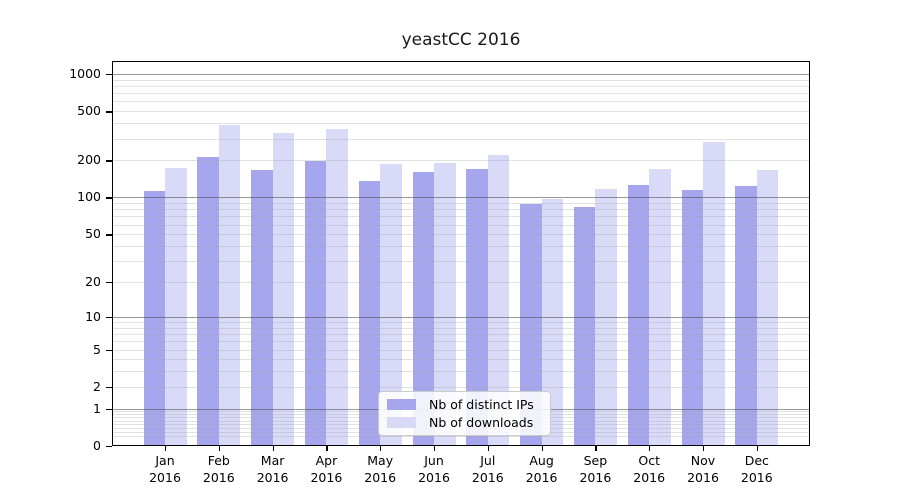  I want to click on y-ticklabel-1: 1, so click(97, 408).